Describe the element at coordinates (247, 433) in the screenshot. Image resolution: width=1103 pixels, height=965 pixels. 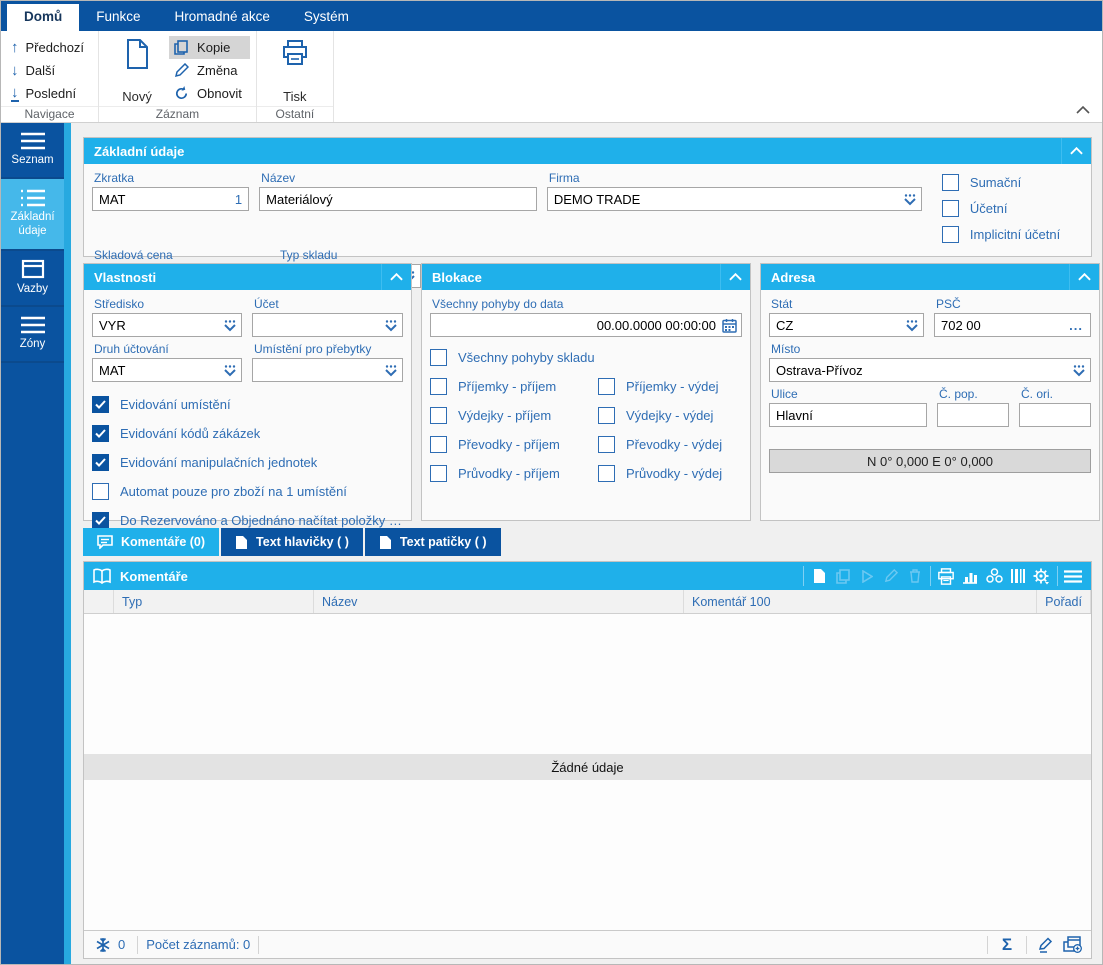
I see `checkbox-evidovani-kodu-zakazek: Evidování kódů zákázek` at that location.